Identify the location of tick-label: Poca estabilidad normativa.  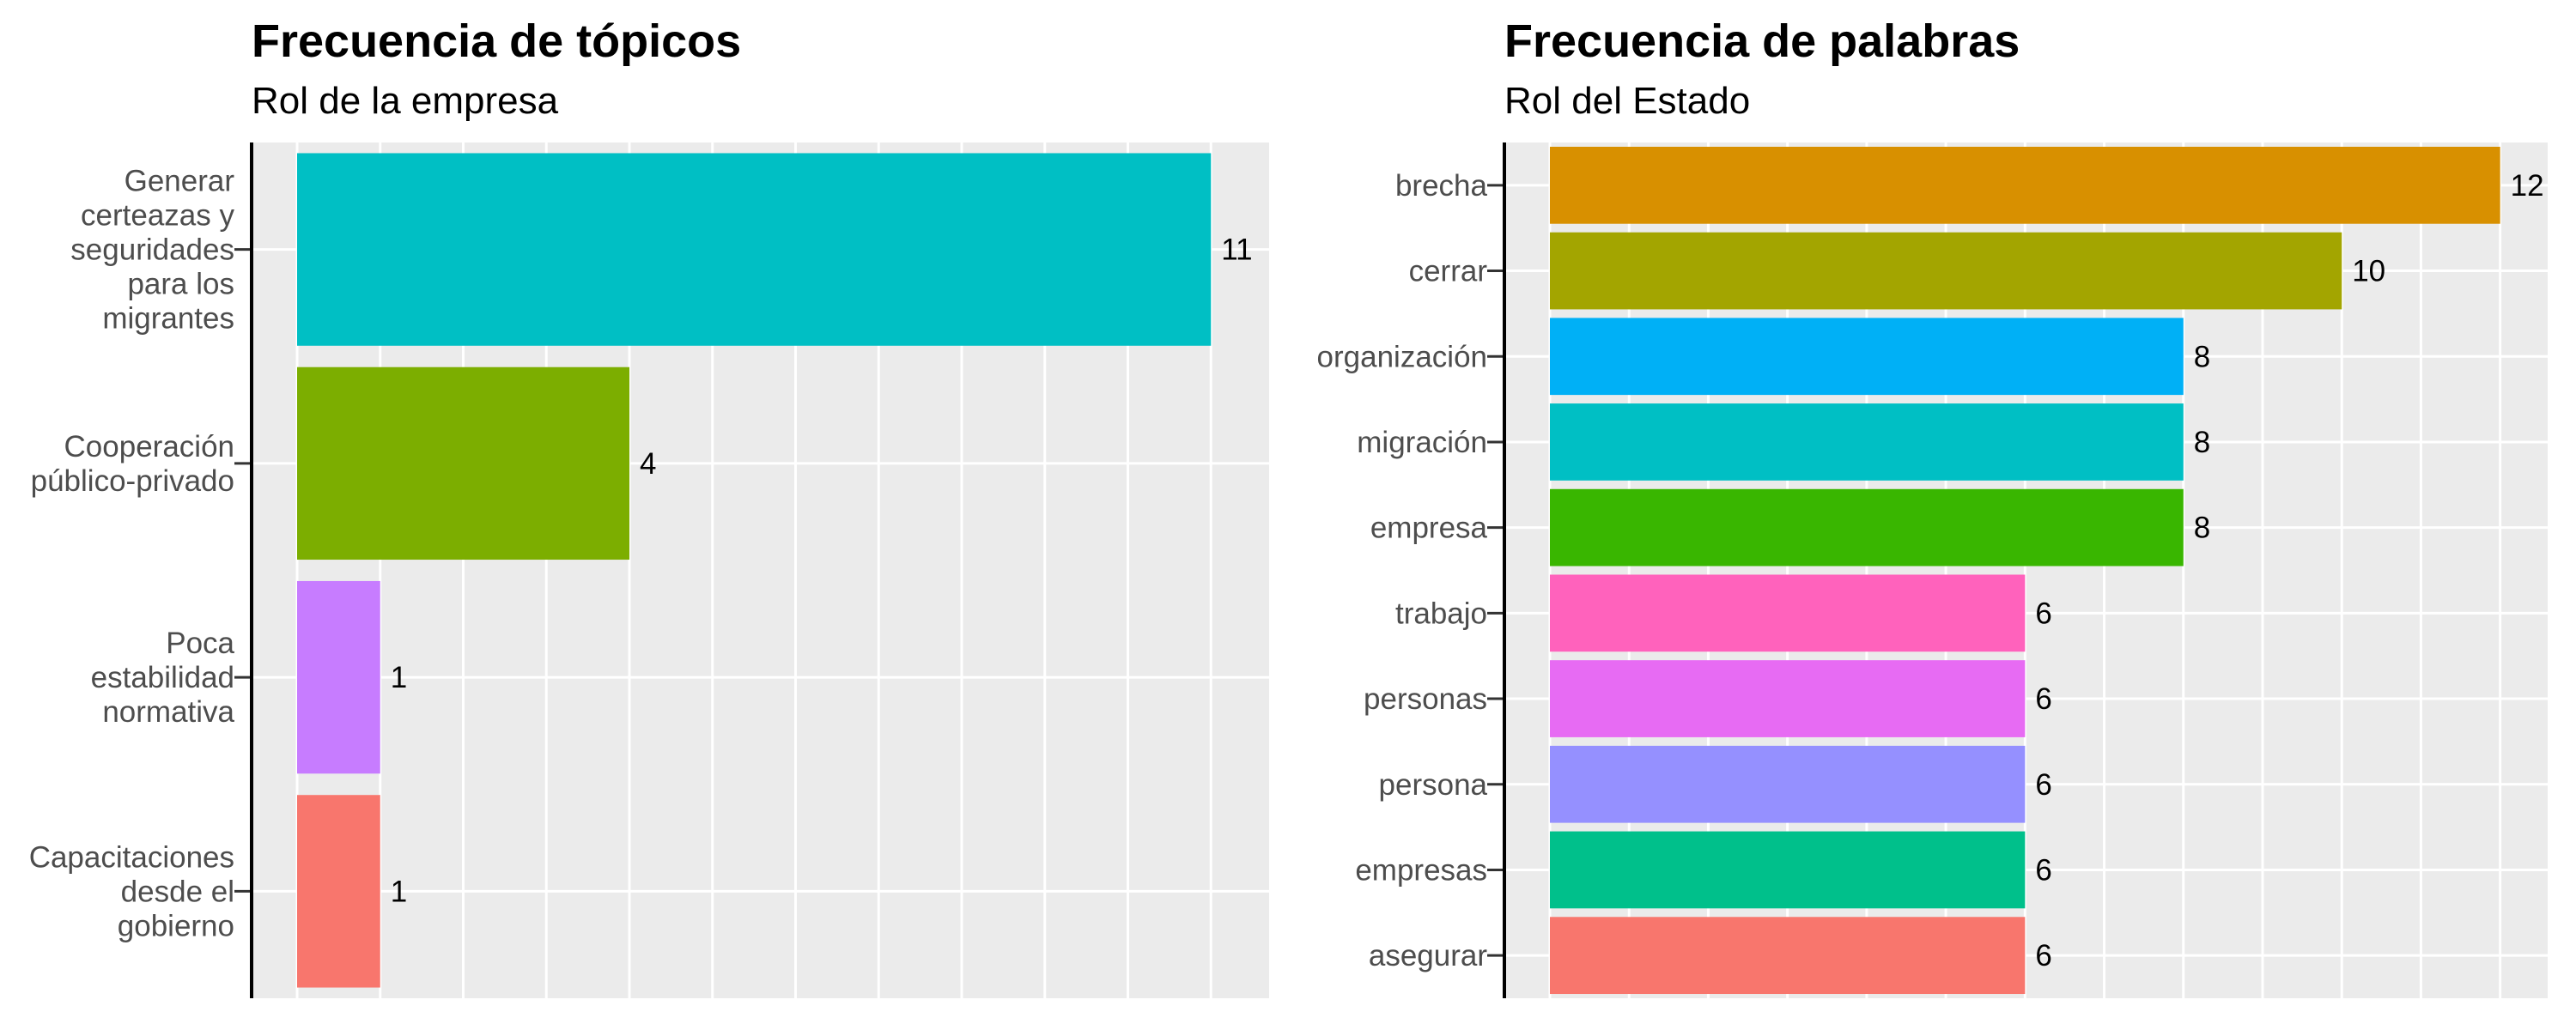
(163, 678).